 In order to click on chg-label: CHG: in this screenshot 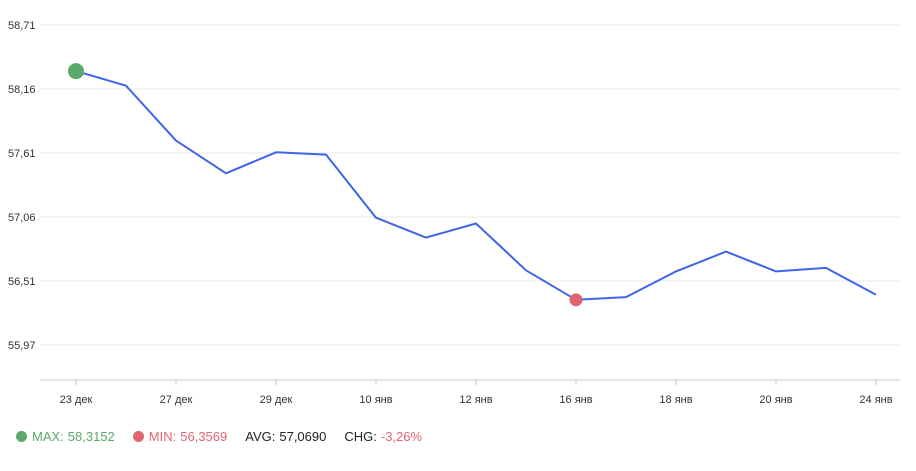, I will do `click(360, 436)`.